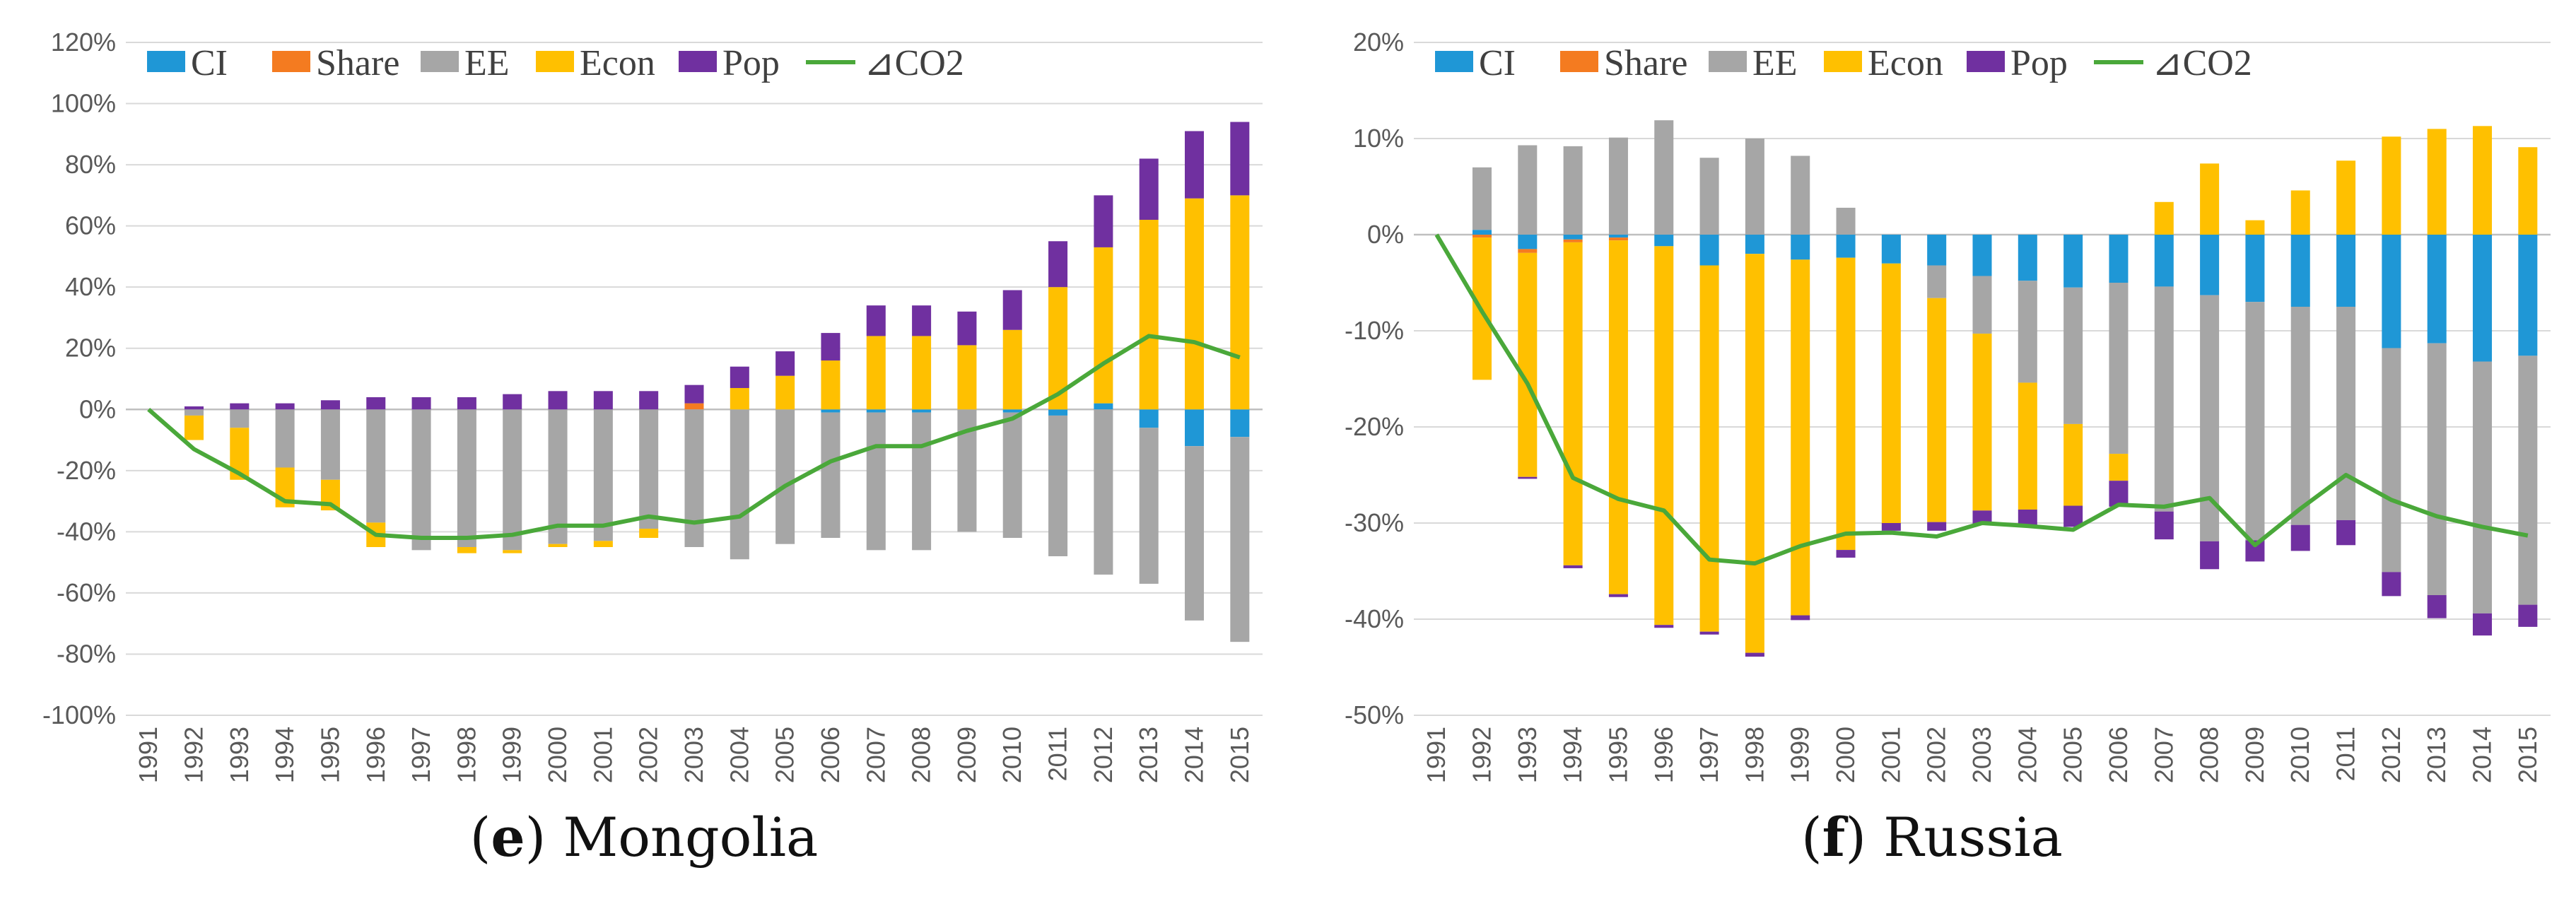  Describe the element at coordinates (1986, 61) in the screenshot. I see `legend-swatch-pop` at that location.